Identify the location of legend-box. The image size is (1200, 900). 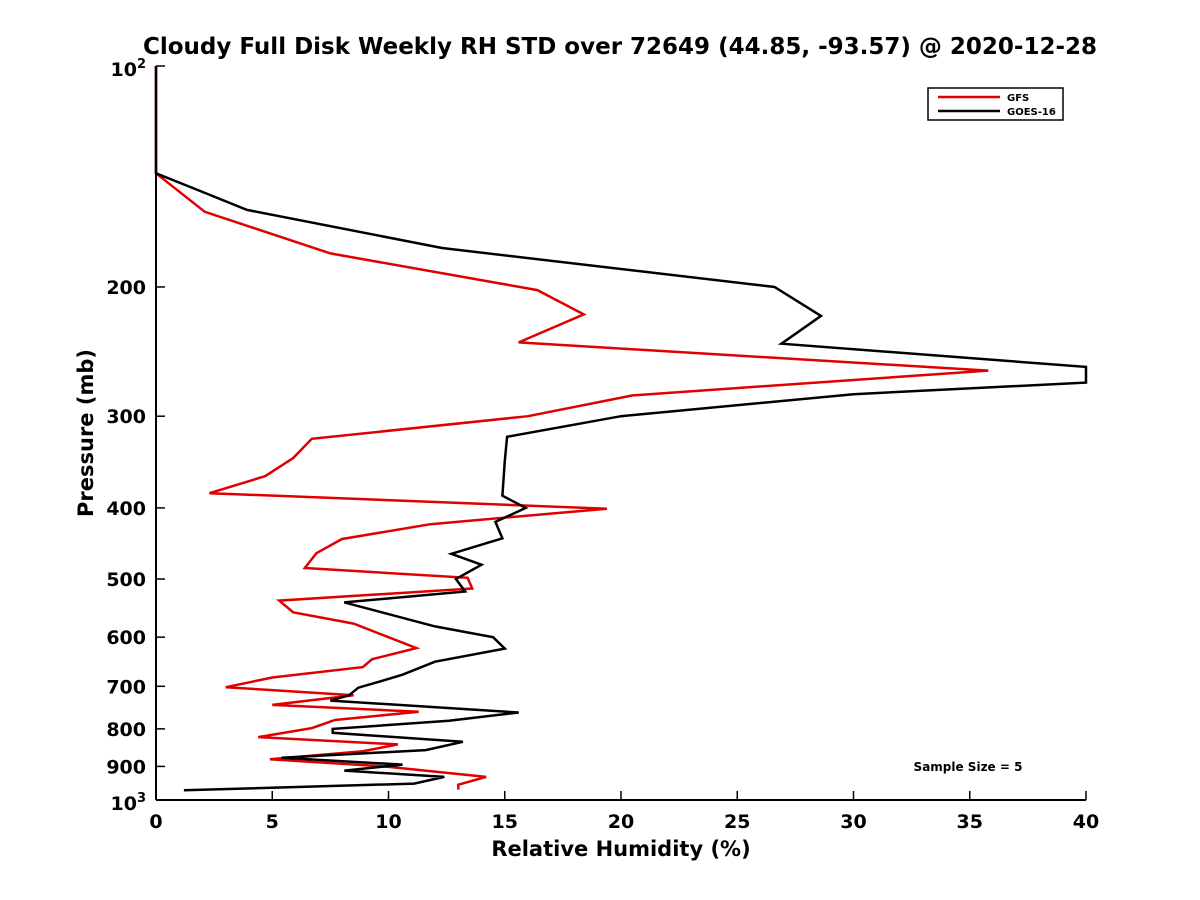
(995, 104).